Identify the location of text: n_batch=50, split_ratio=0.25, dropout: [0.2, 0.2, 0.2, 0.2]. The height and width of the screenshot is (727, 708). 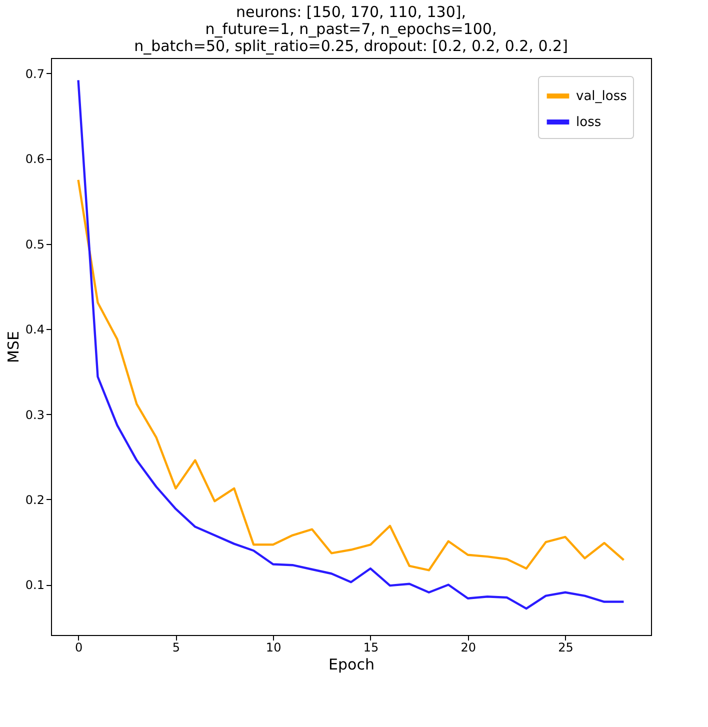
(351, 46).